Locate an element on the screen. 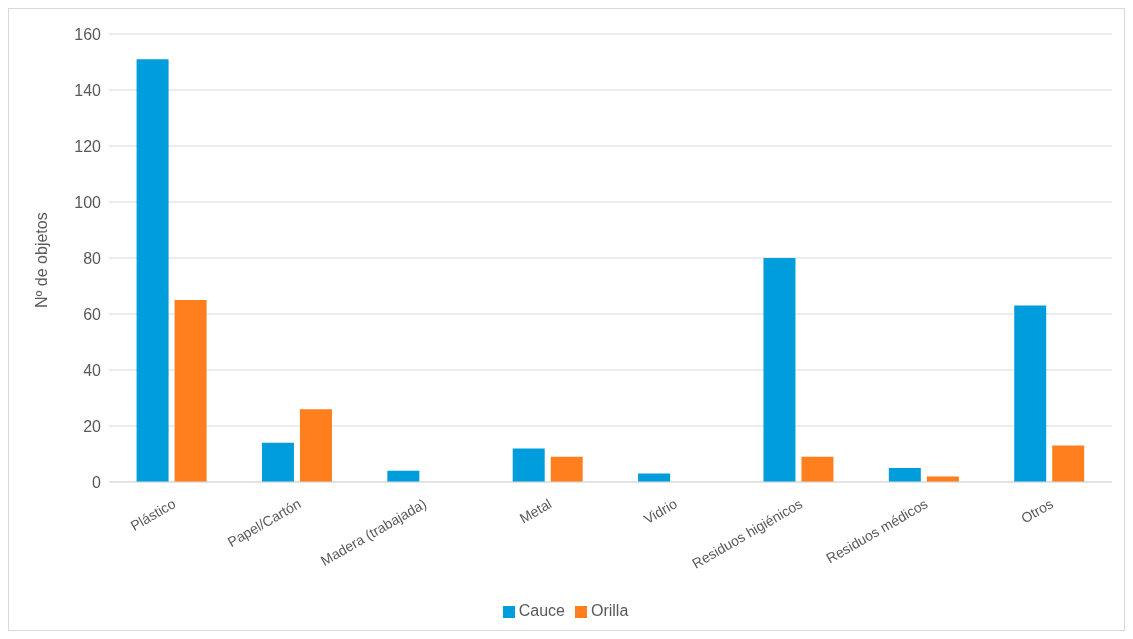 This screenshot has height=639, width=1133. y-tick-label: 80 is located at coordinates (92, 258).